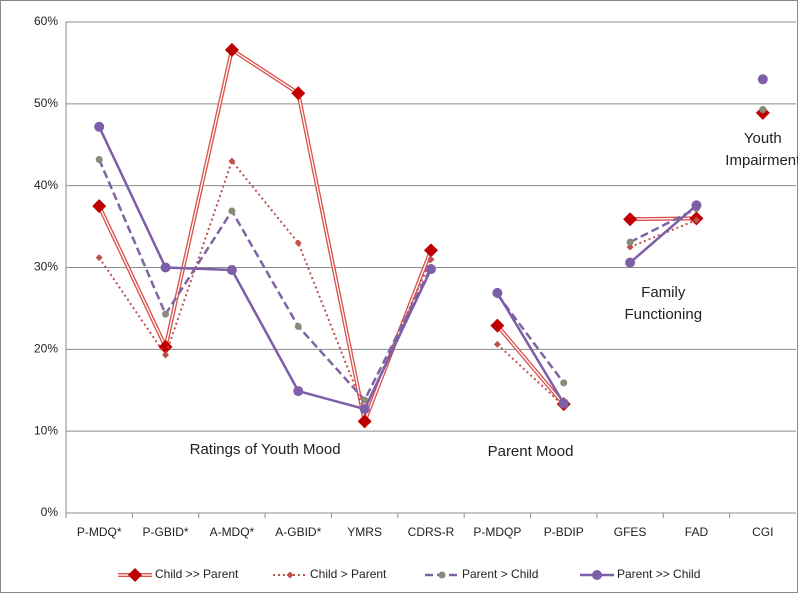 The width and height of the screenshot is (798, 593). I want to click on y-tick-label: 0%, so click(50, 512).